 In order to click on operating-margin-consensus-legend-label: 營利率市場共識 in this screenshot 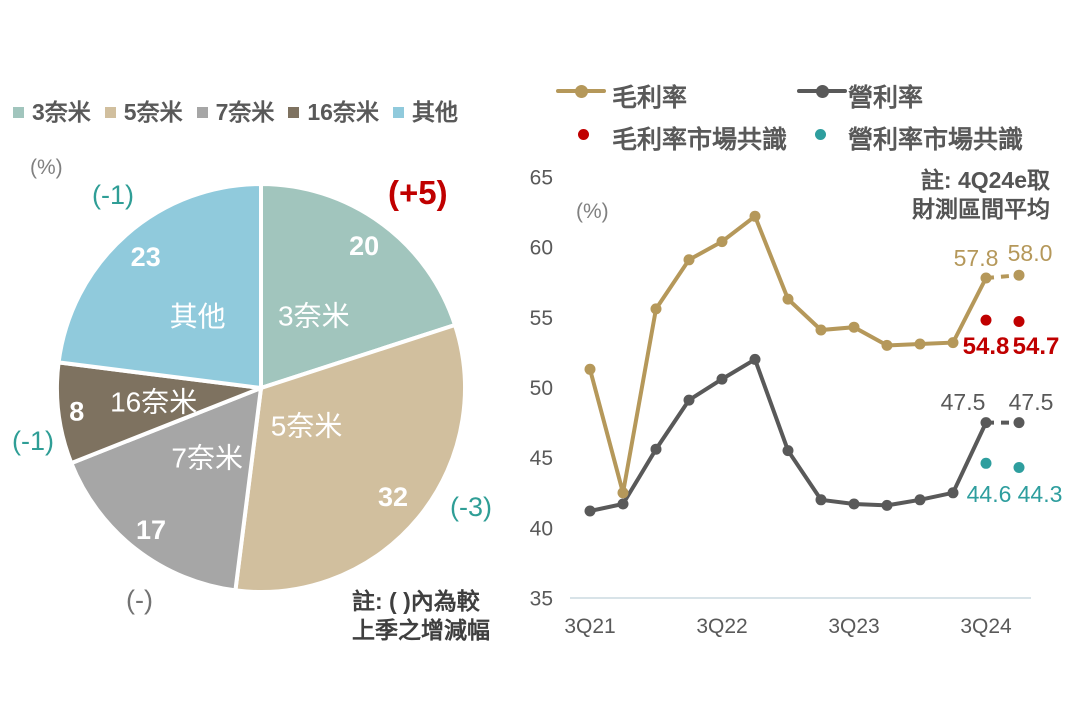, I will do `click(936, 140)`.